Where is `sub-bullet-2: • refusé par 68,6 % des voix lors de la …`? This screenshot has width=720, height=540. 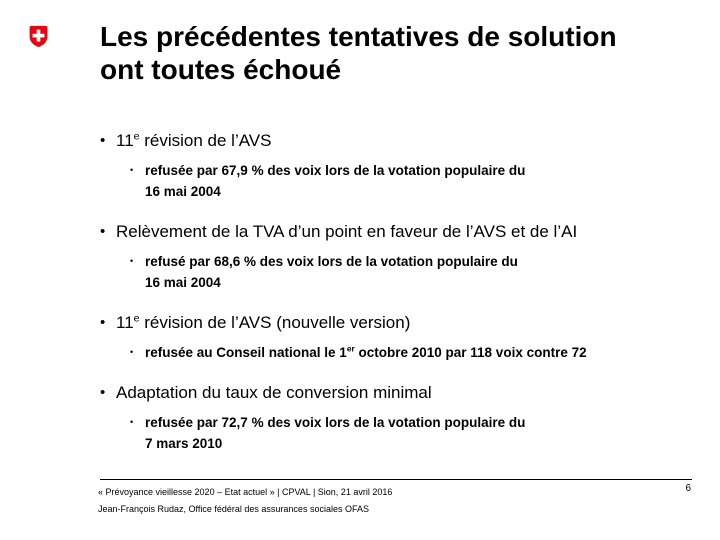
sub-bullet-2: • refusé par 68,6 % des voix lors de la … is located at coordinates (420, 272).